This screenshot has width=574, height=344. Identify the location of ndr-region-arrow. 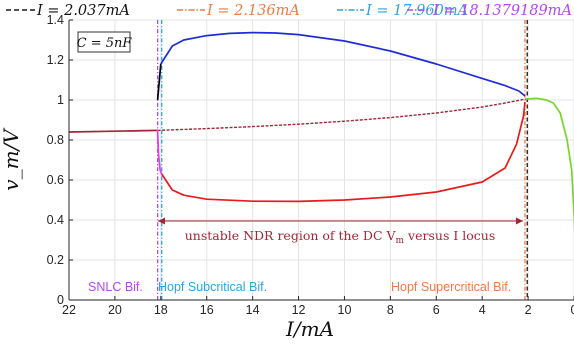
(340, 221).